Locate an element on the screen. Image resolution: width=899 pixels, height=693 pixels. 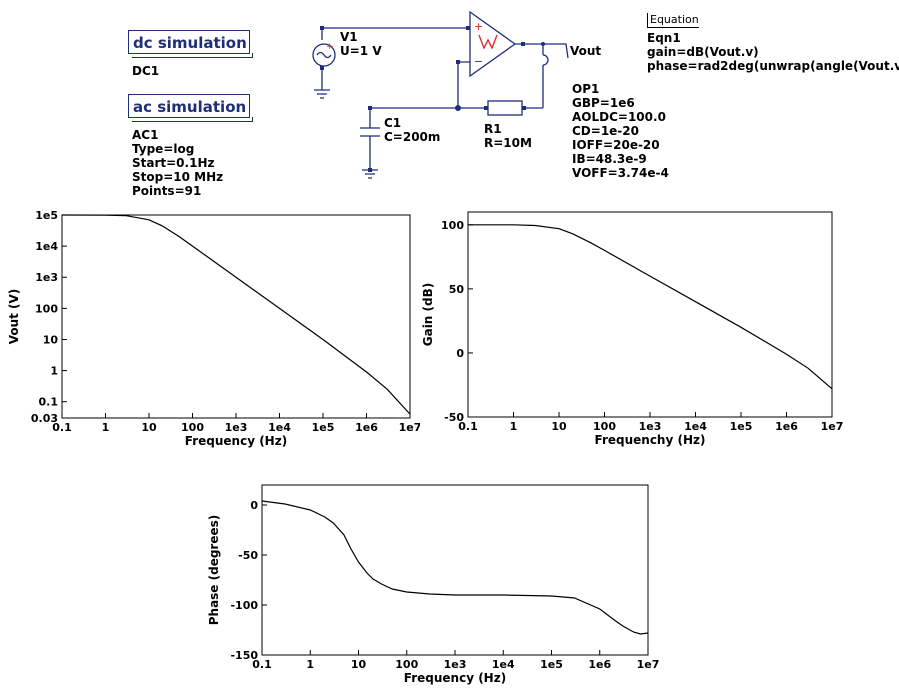
ac-simulation-box: ac simulation is located at coordinates (190, 108).